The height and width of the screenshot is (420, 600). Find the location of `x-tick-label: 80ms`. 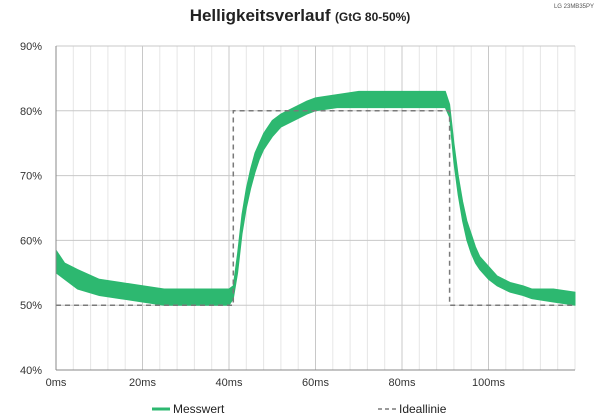

x-tick-label: 80ms is located at coordinates (402, 383).